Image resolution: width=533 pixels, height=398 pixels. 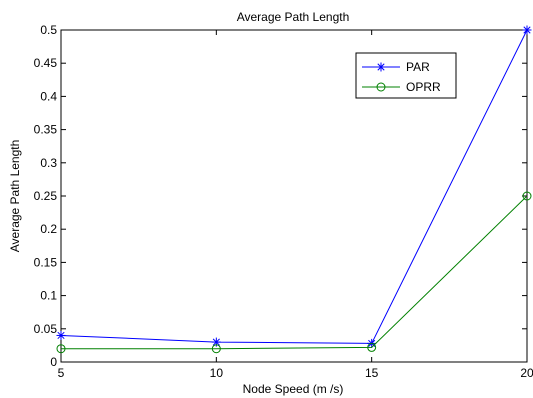 What do you see at coordinates (46, 130) in the screenshot?
I see `y-tick-label: 0.35` at bounding box center [46, 130].